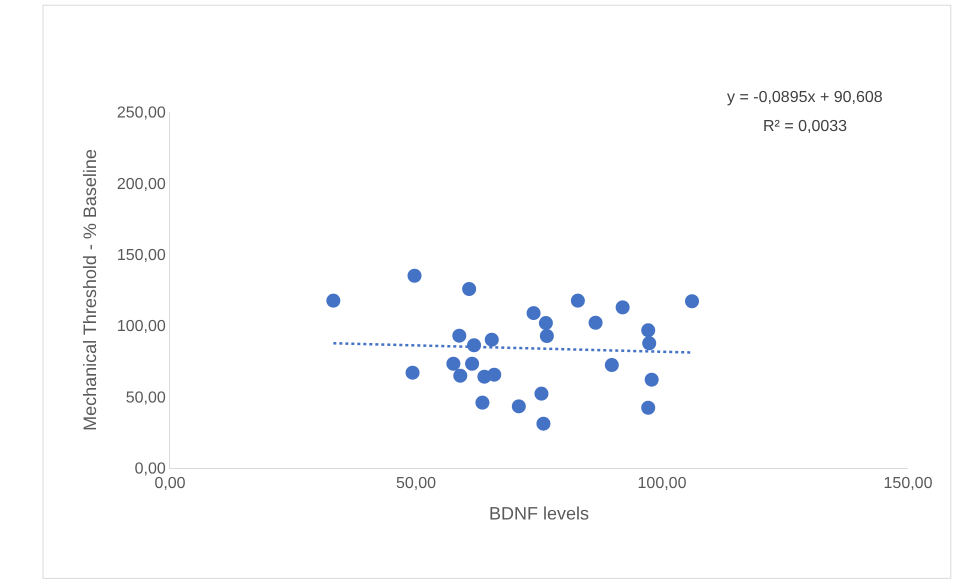 This screenshot has height=581, width=957. Describe the element at coordinates (90, 290) in the screenshot. I see `y-axis-title: Mechanical Threshold - % Baseline` at that location.